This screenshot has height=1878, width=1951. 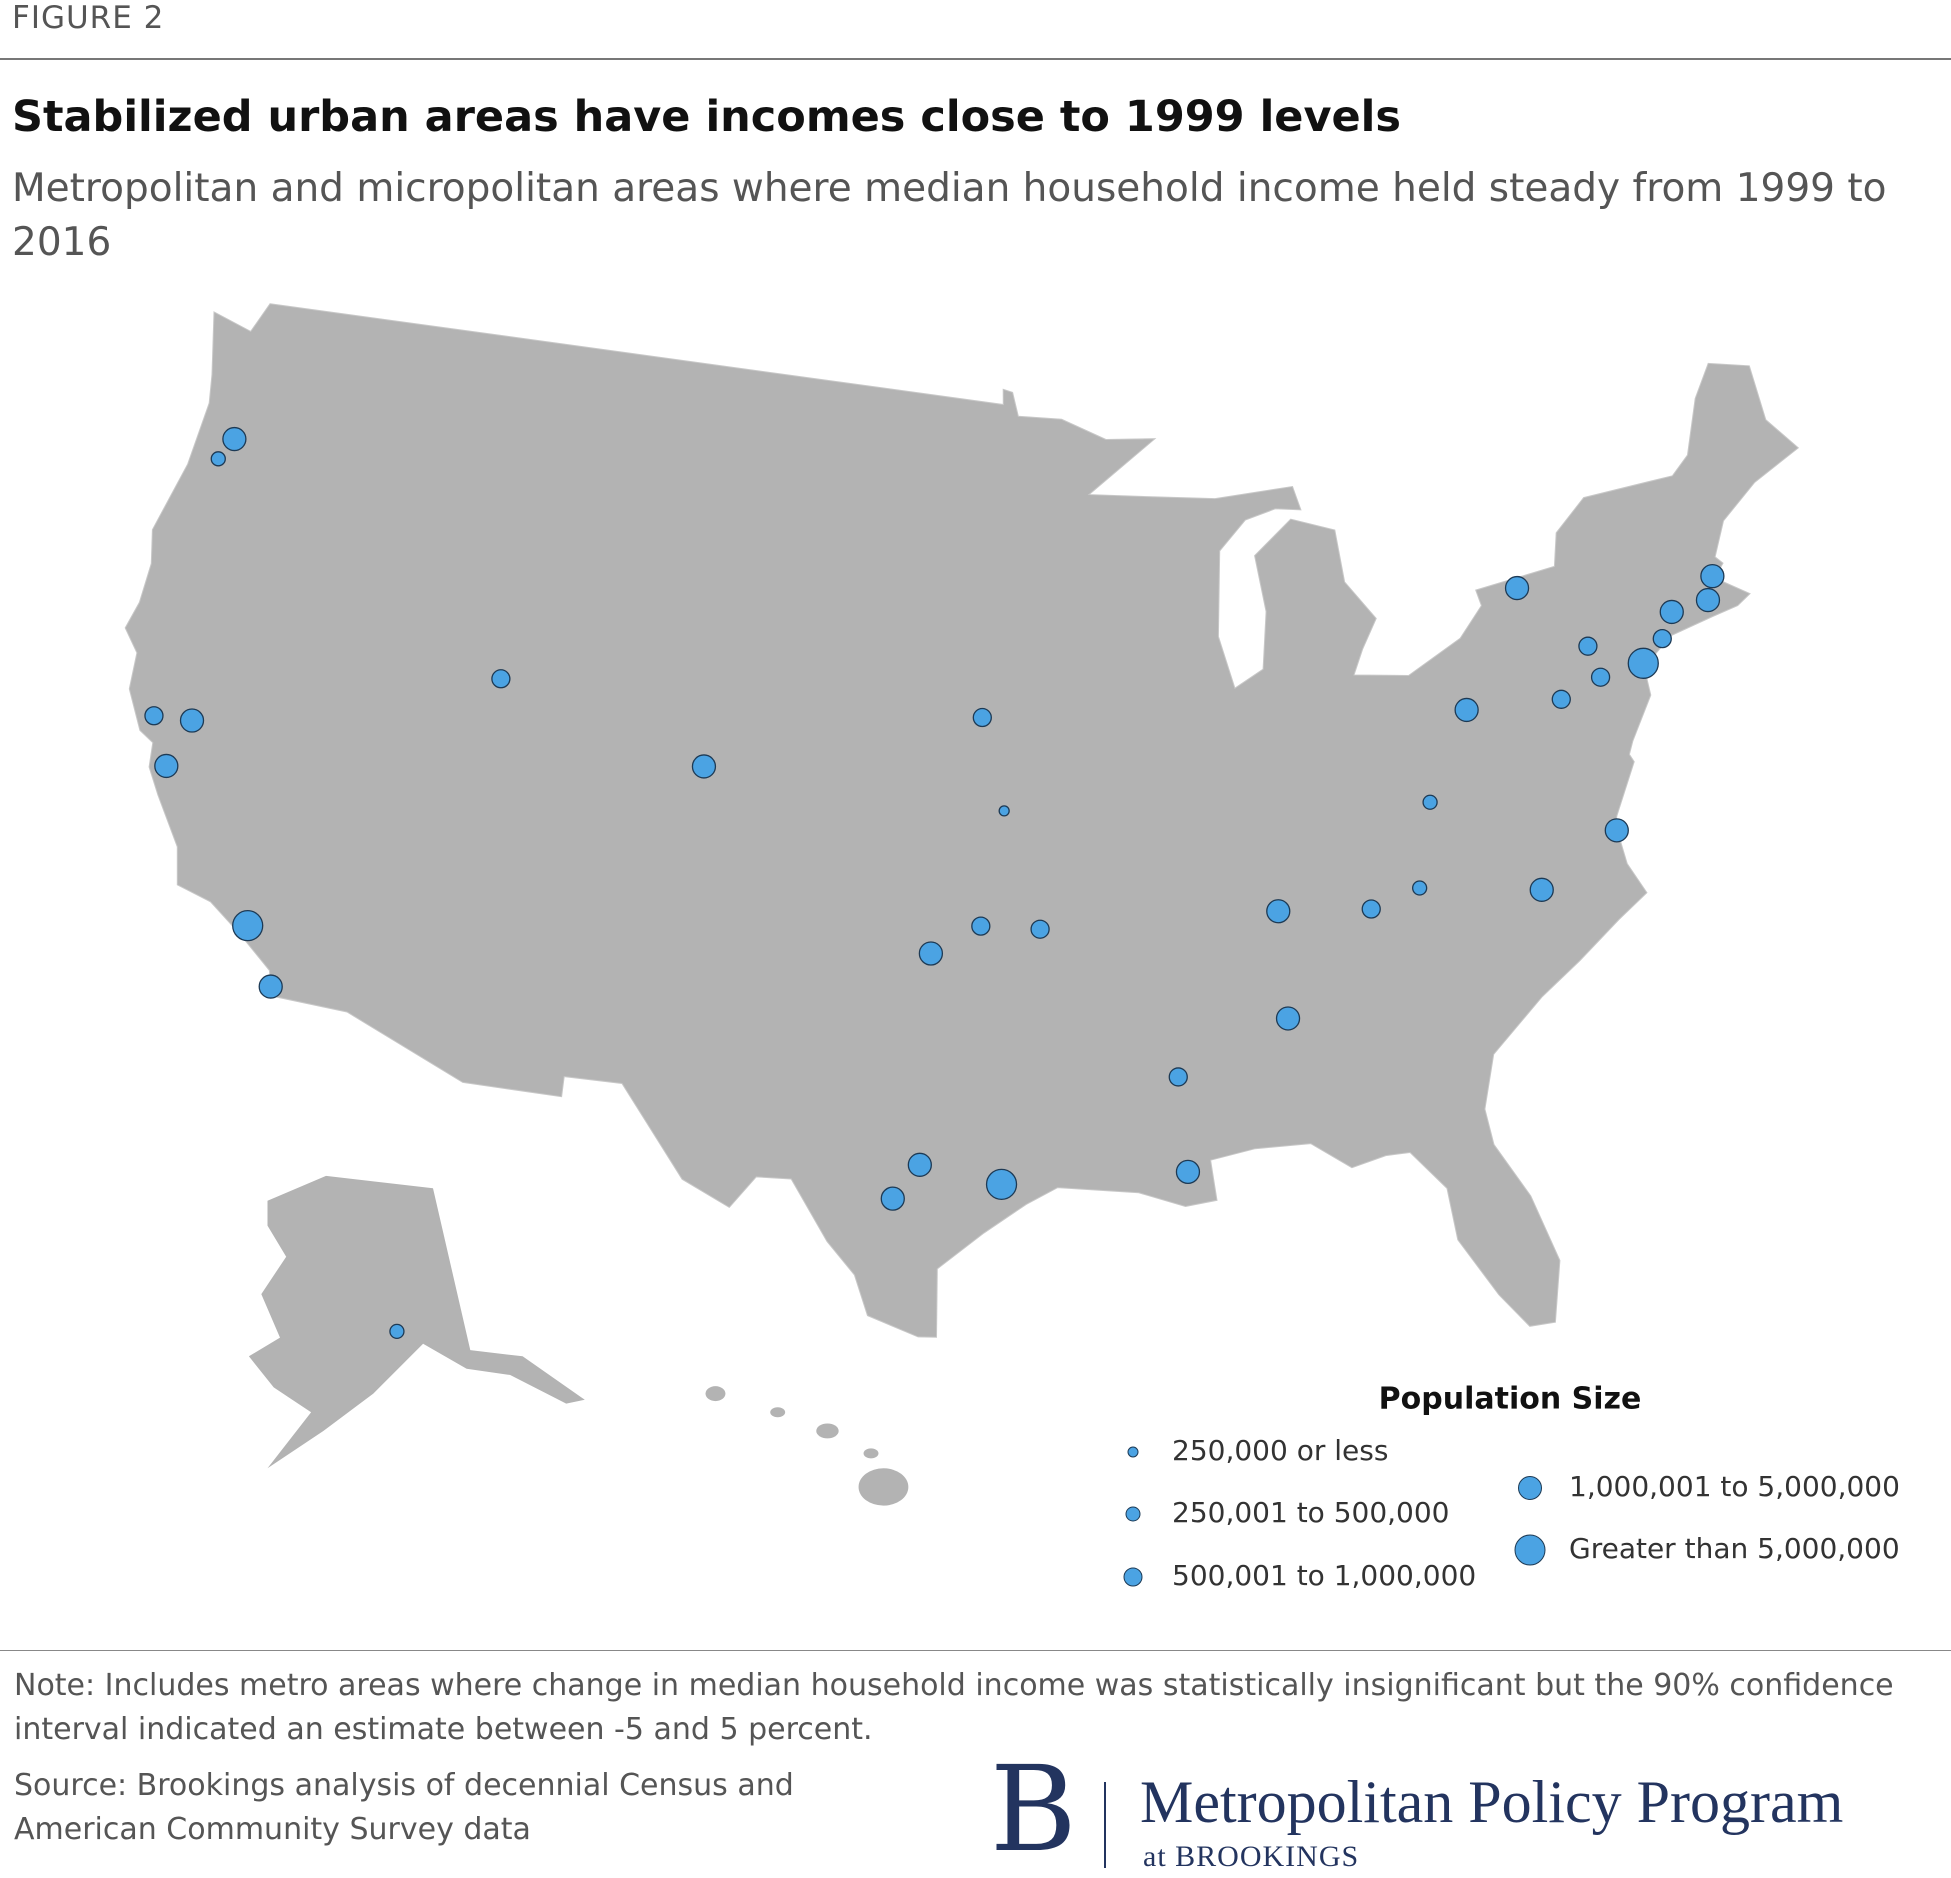 I want to click on logo-bar, so click(x=1105, y=1825).